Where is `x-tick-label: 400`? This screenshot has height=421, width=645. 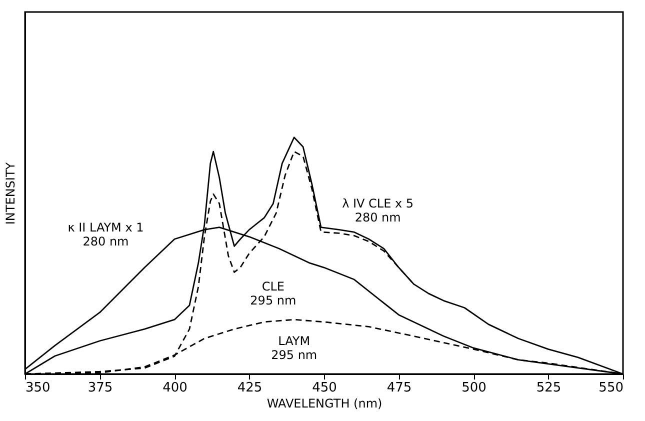 x-tick-label: 400 is located at coordinates (175, 388).